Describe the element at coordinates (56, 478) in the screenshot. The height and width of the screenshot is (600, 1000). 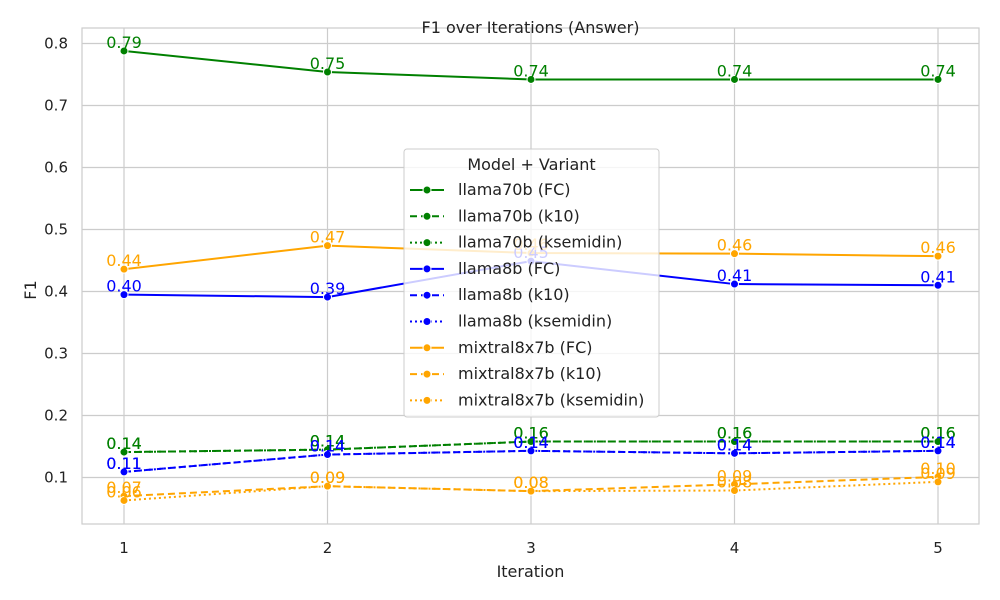
I see `y-tick-label: 0.1` at that location.